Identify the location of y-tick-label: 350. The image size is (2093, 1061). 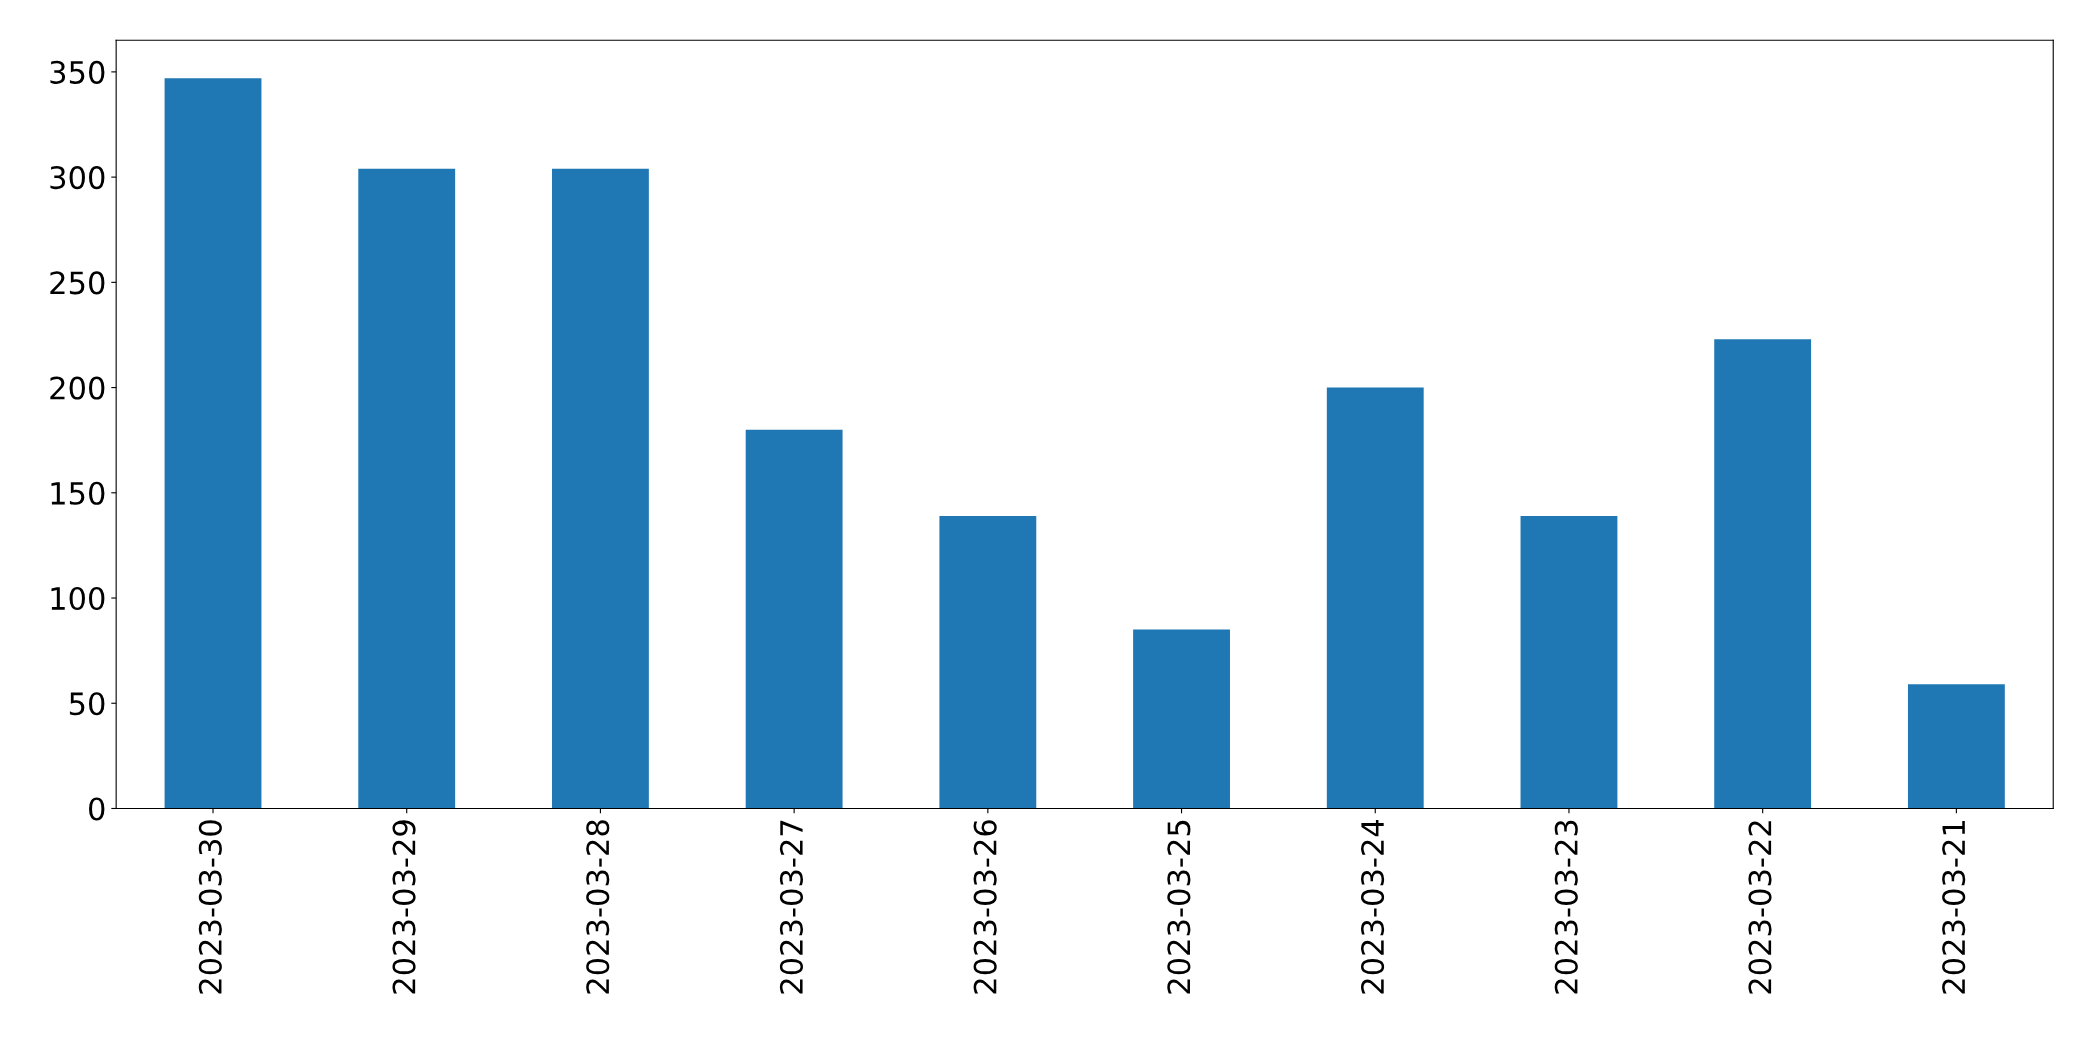
(77, 72).